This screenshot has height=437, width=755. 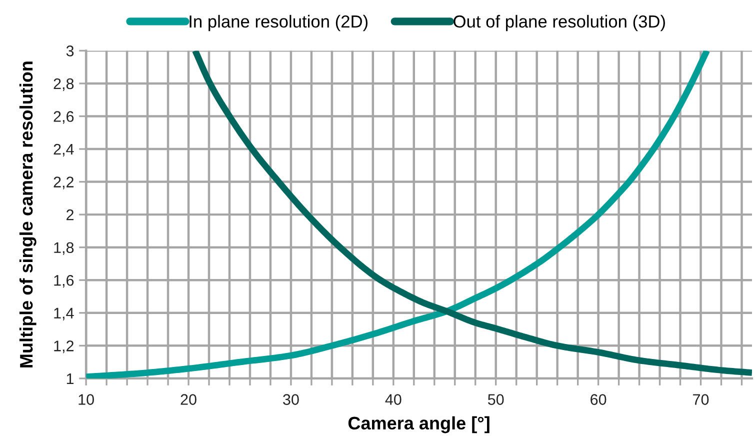 What do you see at coordinates (393, 399) in the screenshot?
I see `x-tick-label: 40` at bounding box center [393, 399].